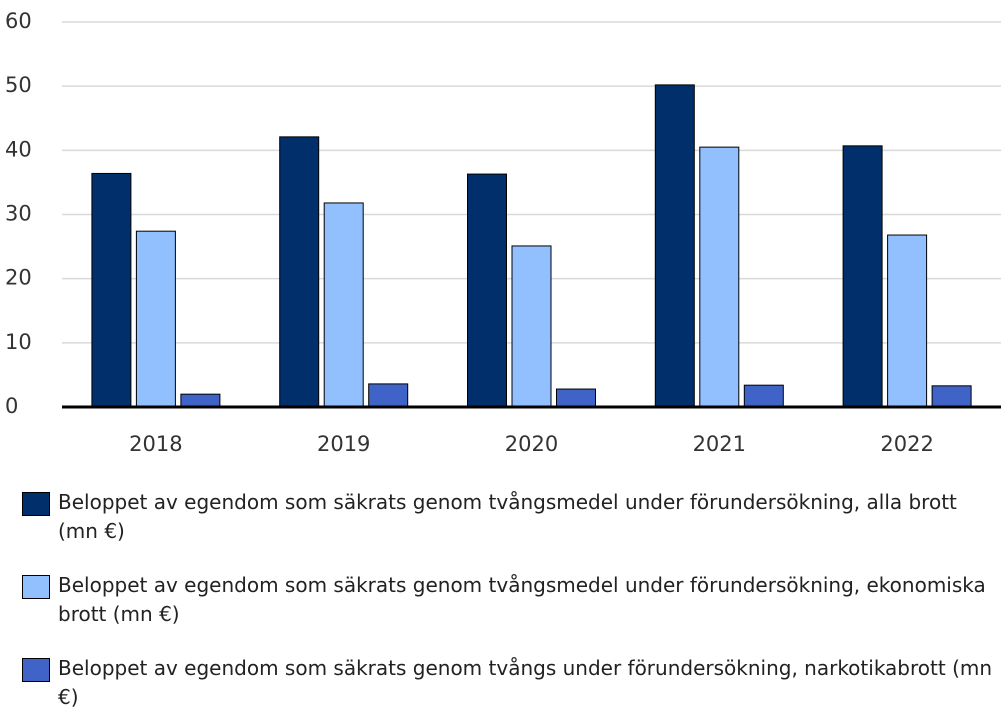 Image resolution: width=1001 pixels, height=714 pixels. I want to click on x-tick-label: 2020, so click(531, 444).